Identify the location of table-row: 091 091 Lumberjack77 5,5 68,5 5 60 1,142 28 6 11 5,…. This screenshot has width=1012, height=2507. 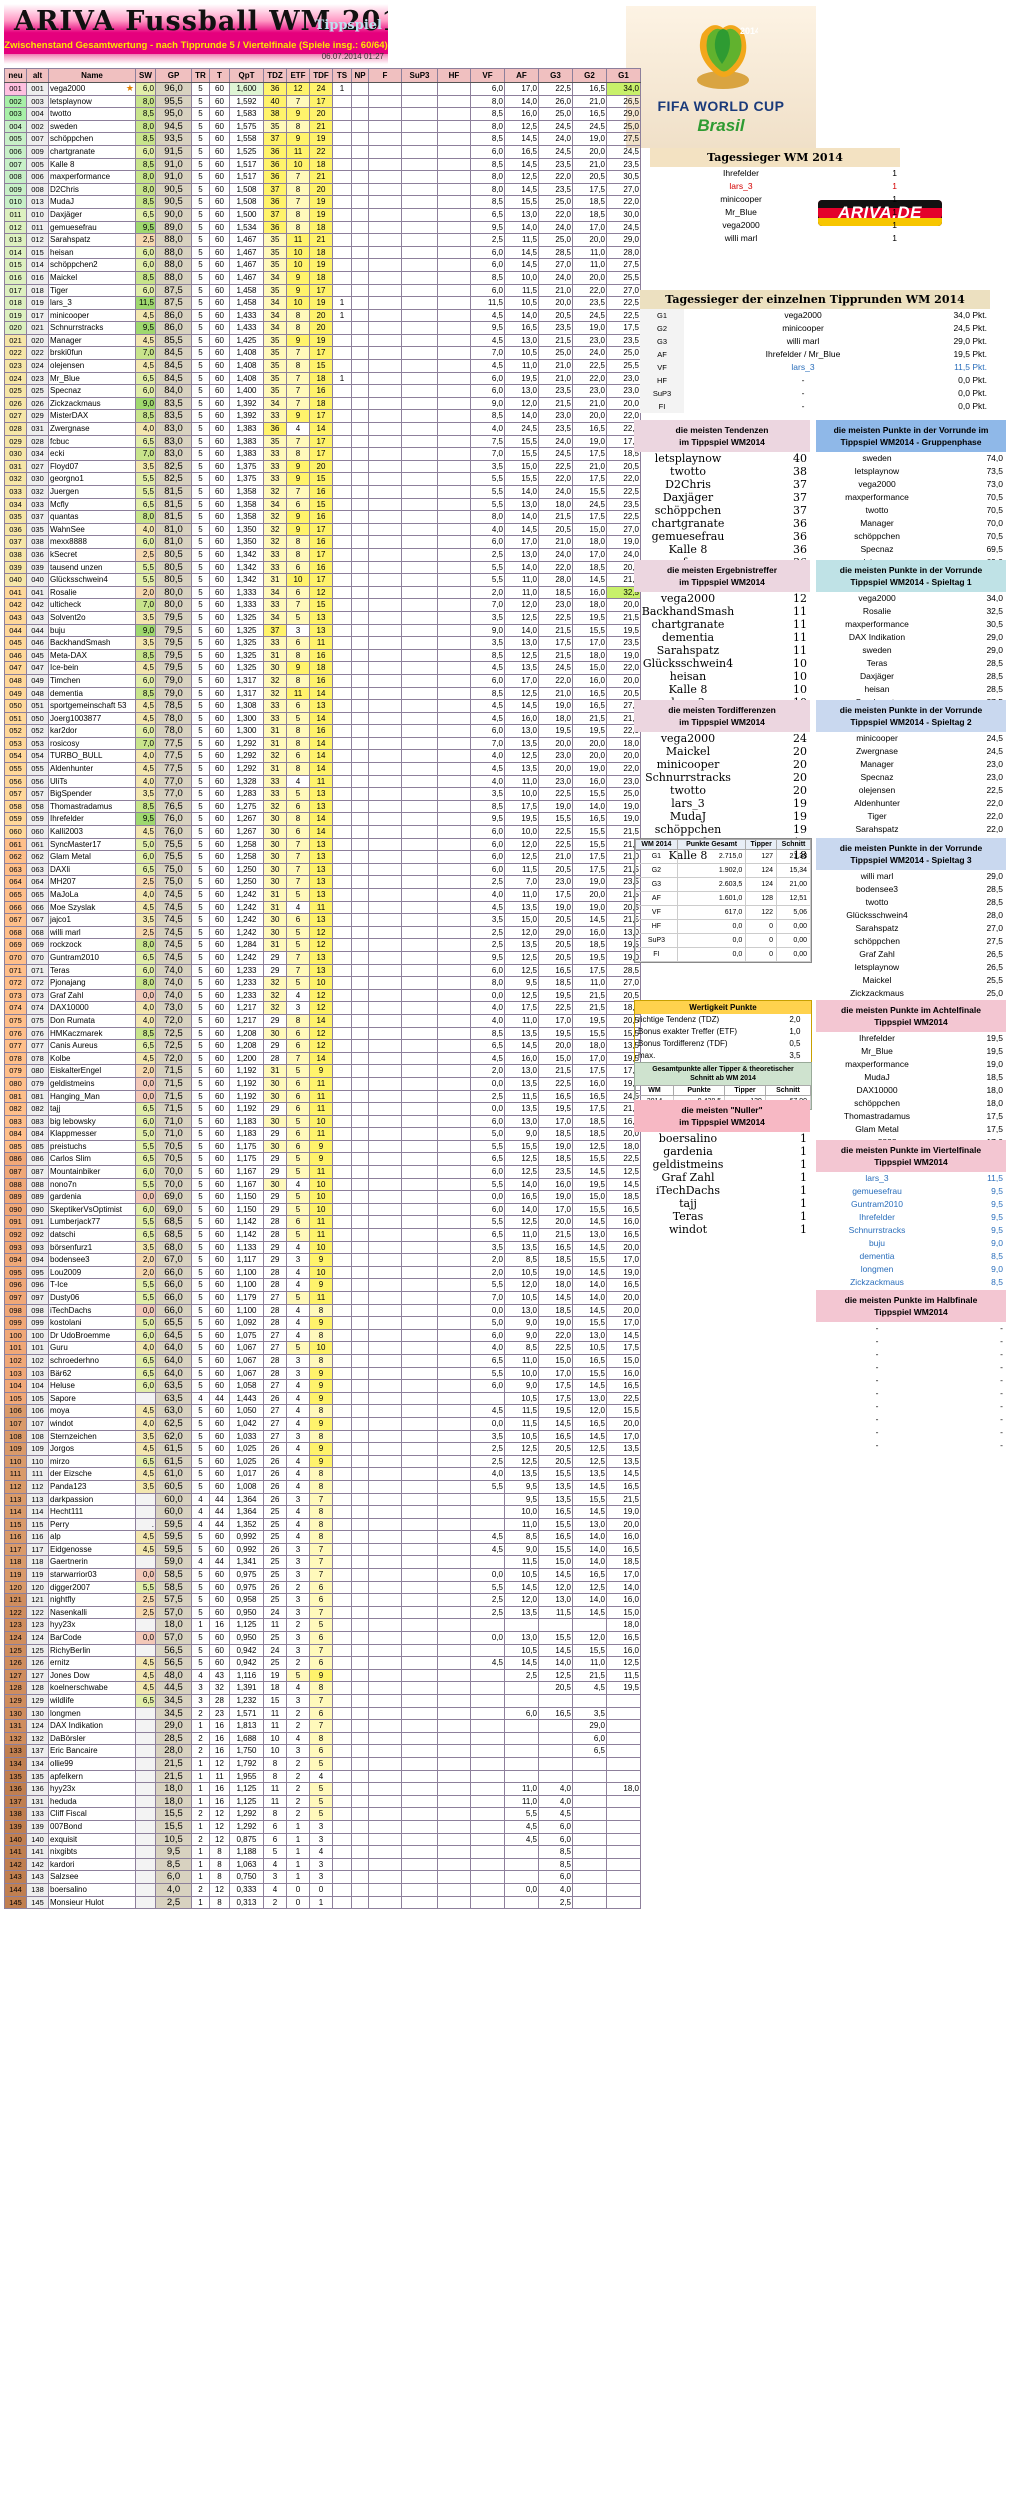
(322, 1222).